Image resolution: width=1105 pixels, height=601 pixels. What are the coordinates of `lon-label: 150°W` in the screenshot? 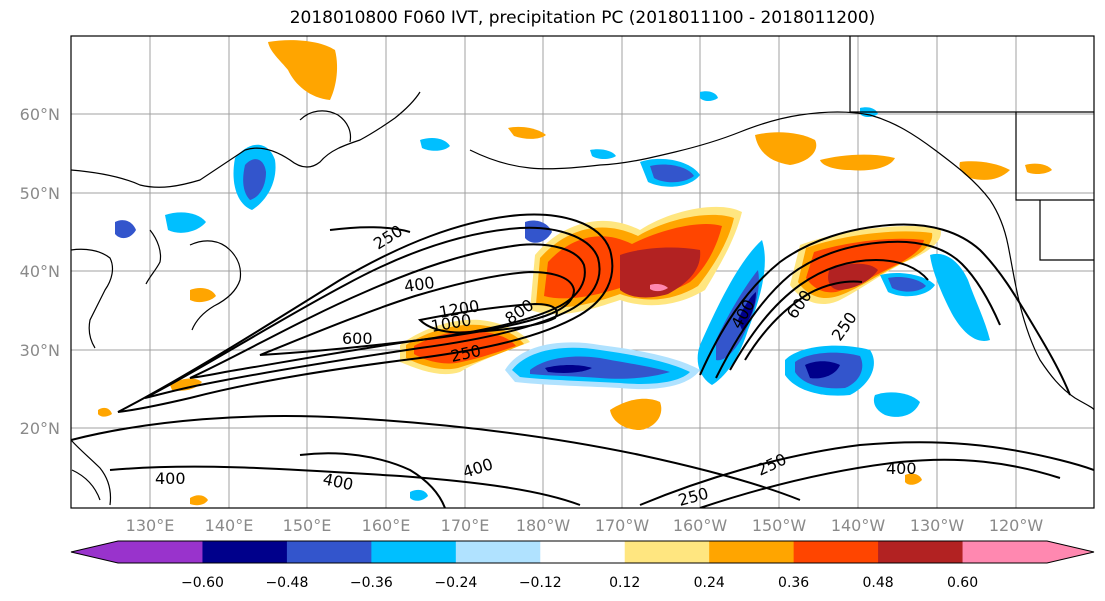 It's located at (779, 525).